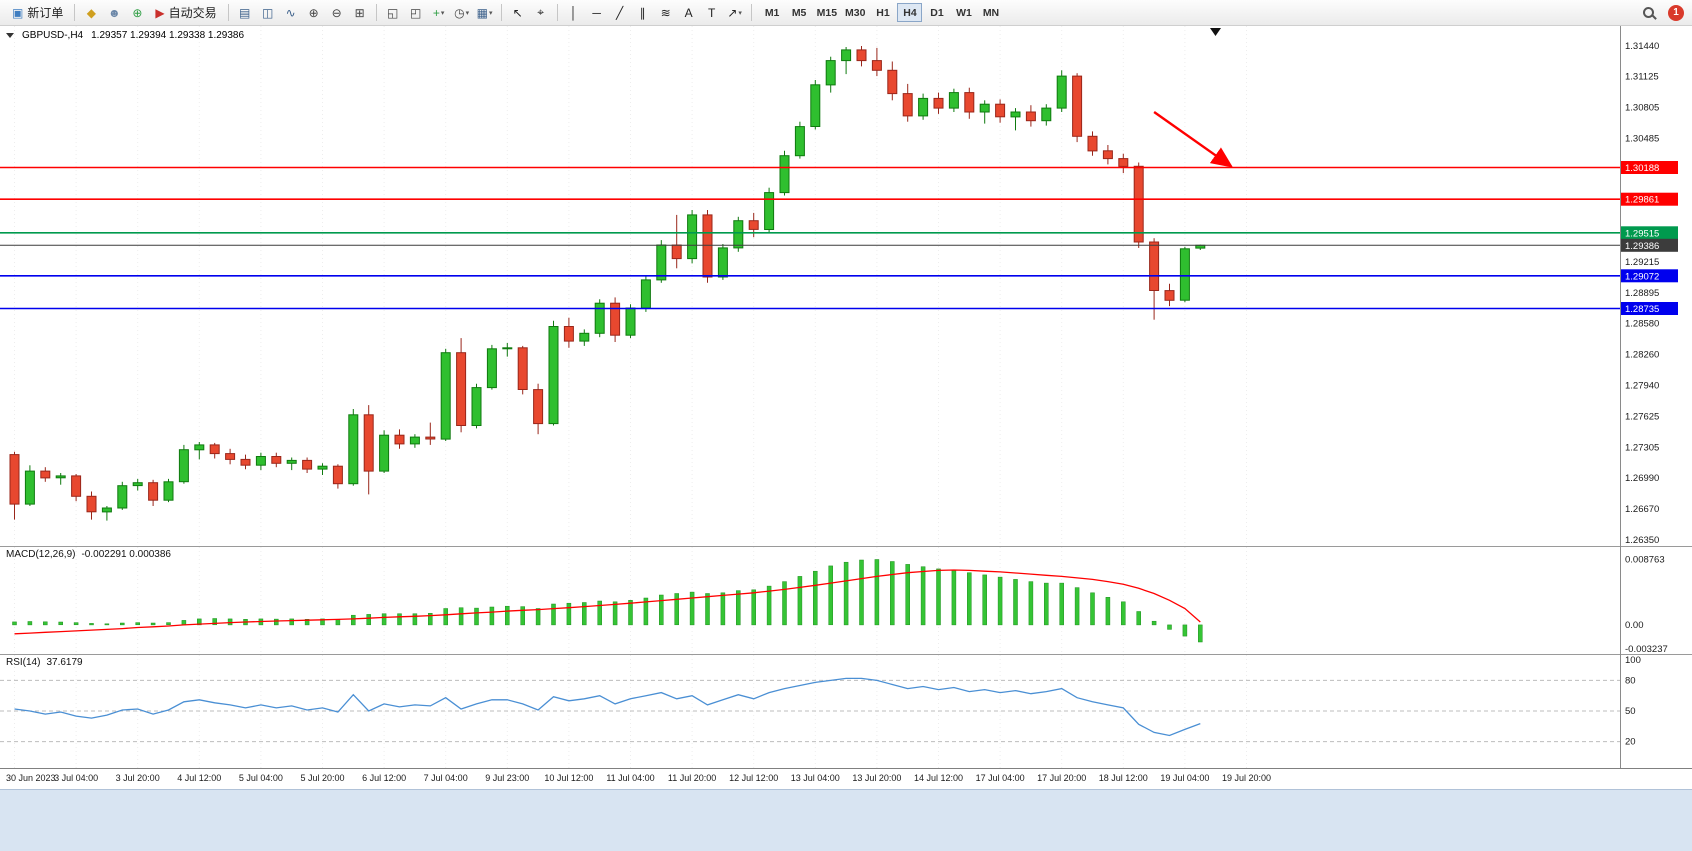 The height and width of the screenshot is (851, 1692). Describe the element at coordinates (1642, 509) in the screenshot. I see `price-axis-tick: 1.26670` at that location.